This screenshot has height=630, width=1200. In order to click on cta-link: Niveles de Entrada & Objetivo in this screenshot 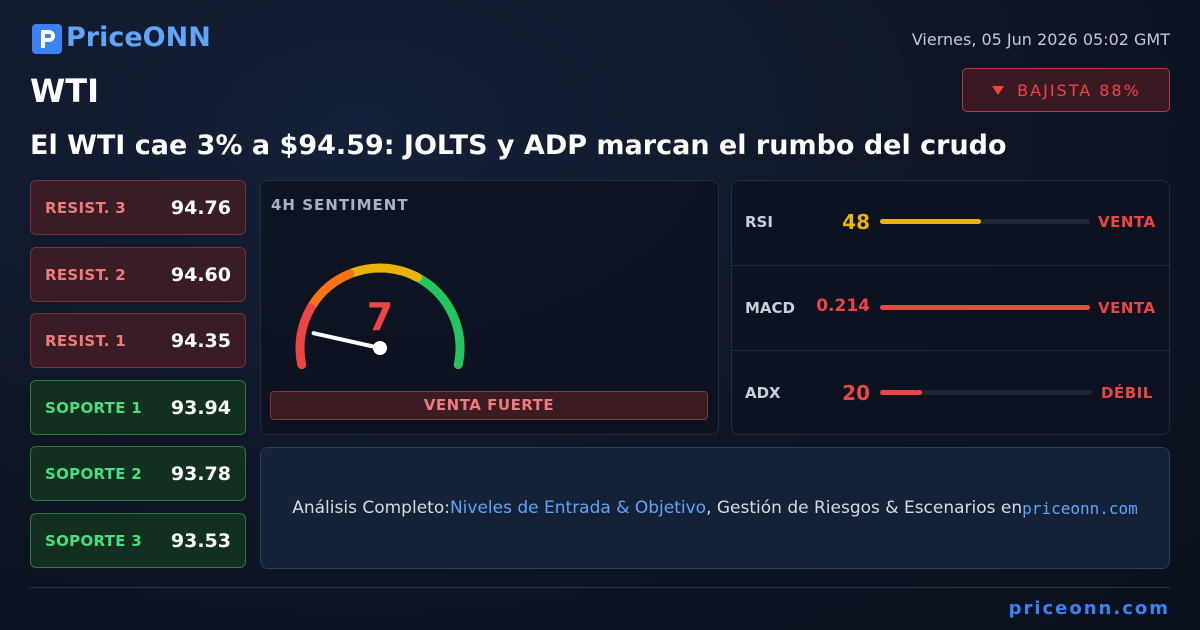, I will do `click(578, 508)`.